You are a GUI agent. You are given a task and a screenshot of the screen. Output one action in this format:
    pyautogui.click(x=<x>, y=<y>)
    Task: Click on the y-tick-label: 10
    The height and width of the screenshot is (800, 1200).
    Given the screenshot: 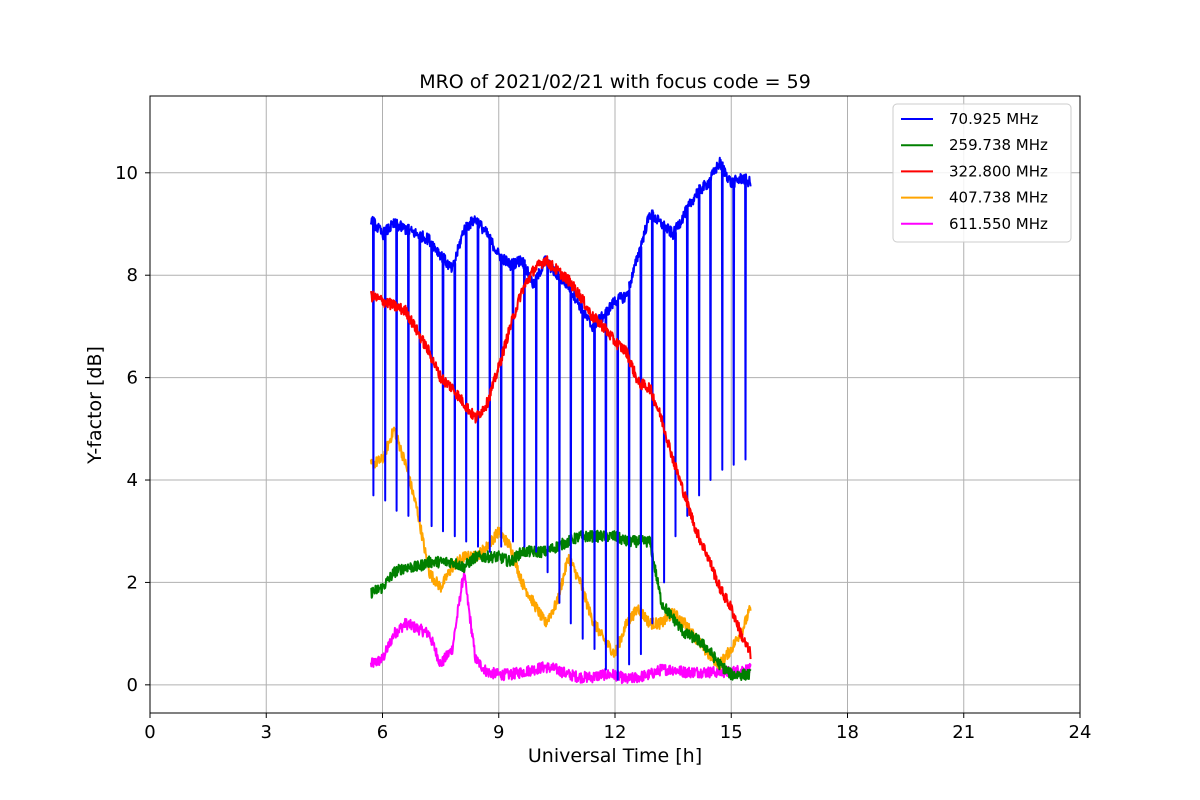 What is the action you would take?
    pyautogui.click(x=126, y=173)
    